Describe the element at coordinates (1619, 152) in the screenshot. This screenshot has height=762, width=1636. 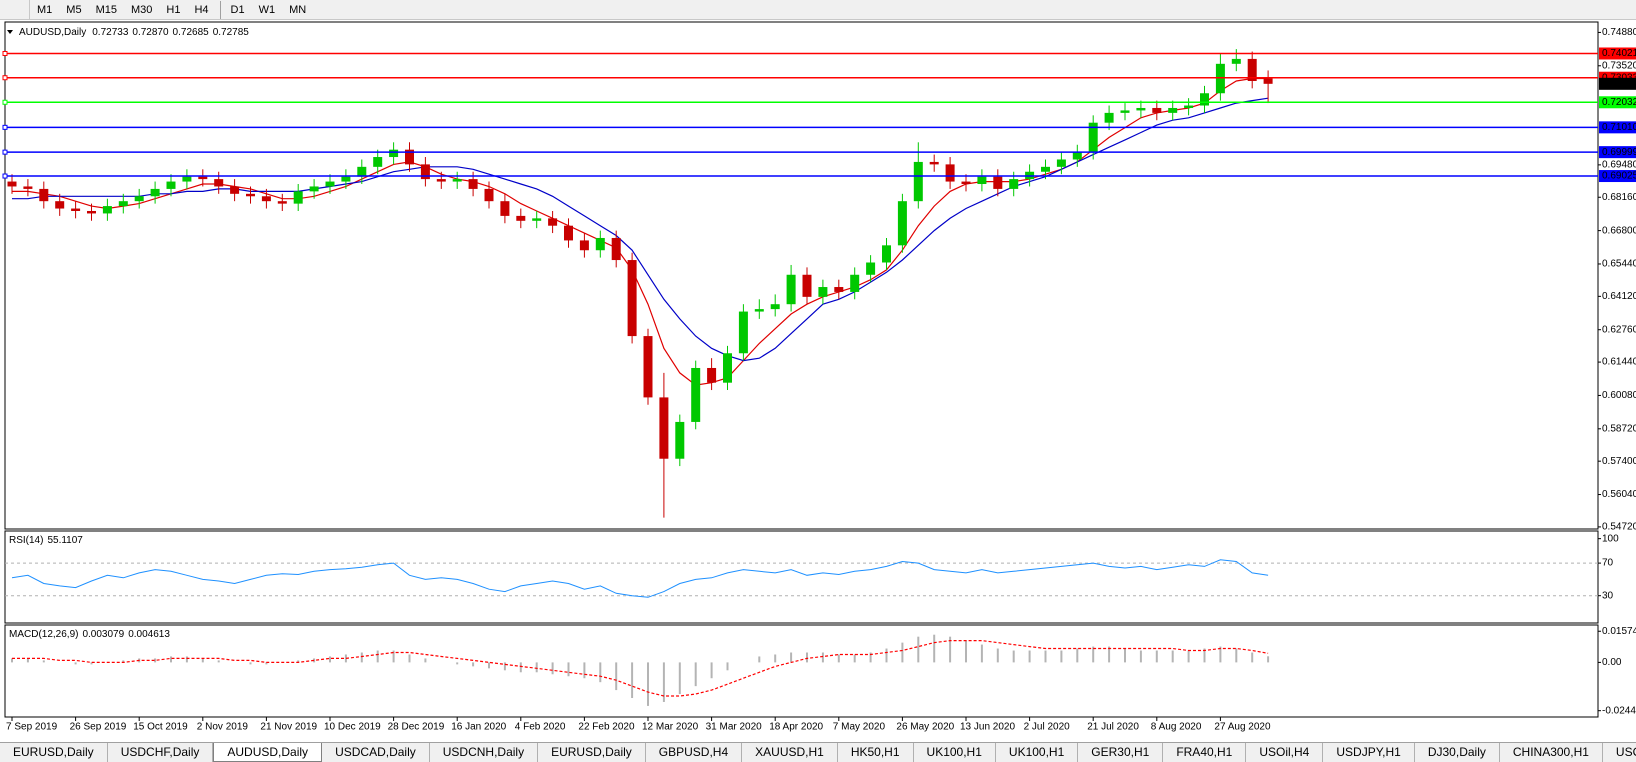
I see `level-label: 0.69999` at that location.